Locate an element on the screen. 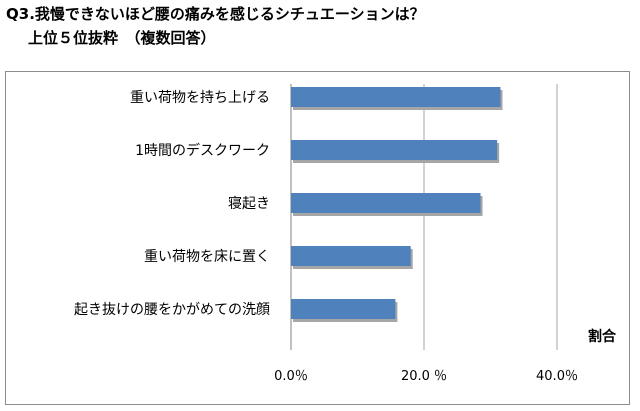 The image size is (640, 411). chart-title: Q3.我慢できないほど腰の痛みを感じるシチュエーションは？ is located at coordinates (215, 14).